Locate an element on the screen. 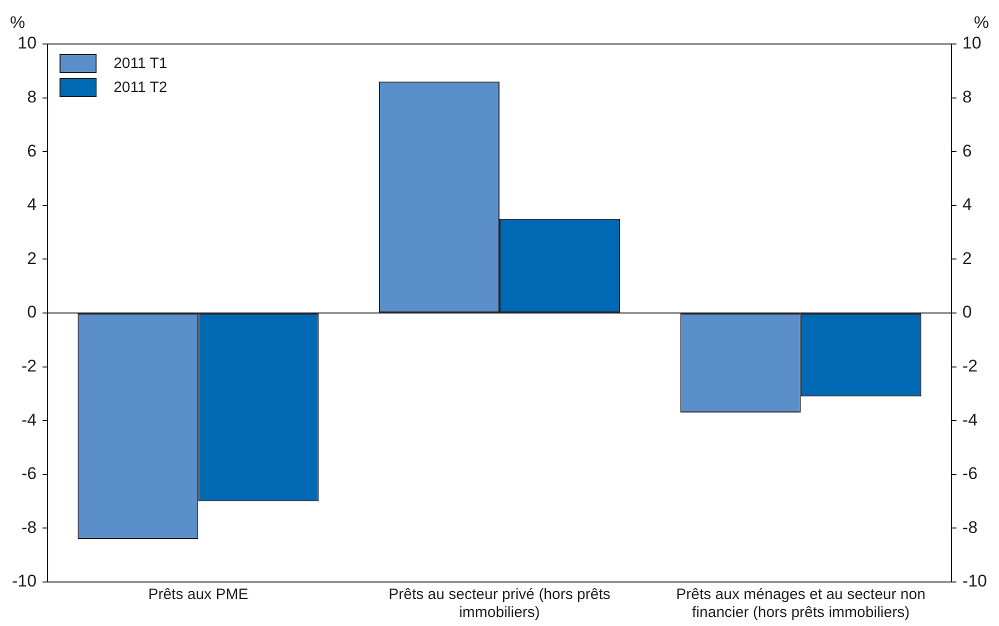  y-tick-label: -4 is located at coordinates (29, 420).